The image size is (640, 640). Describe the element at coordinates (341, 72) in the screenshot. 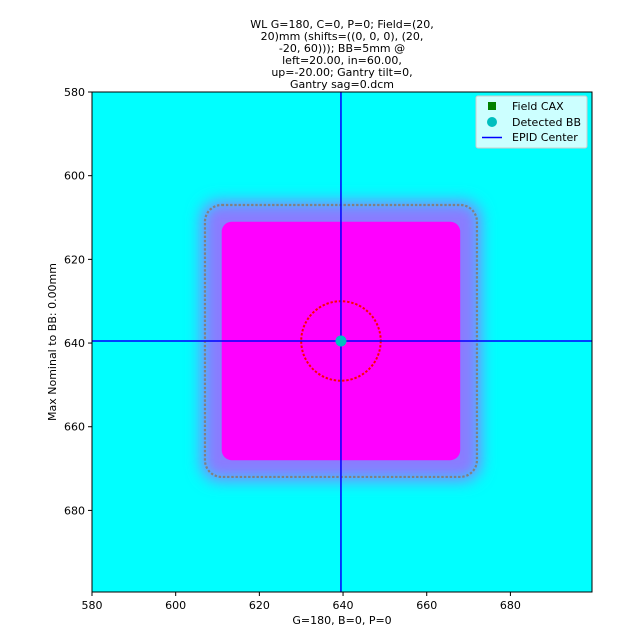

I see `title-line: up=-20.00; Gantry tilt=0,` at that location.